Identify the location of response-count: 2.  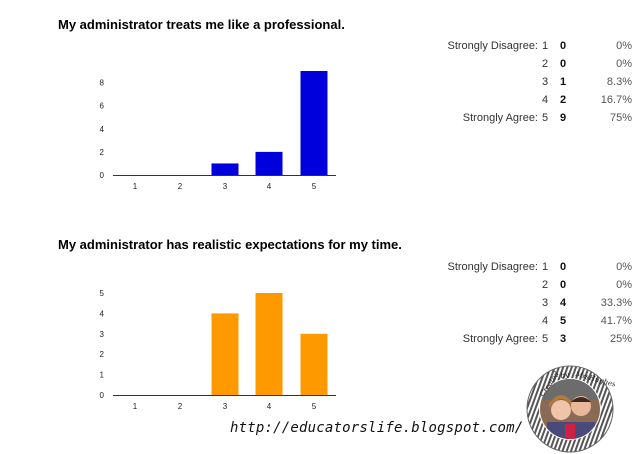
(563, 100).